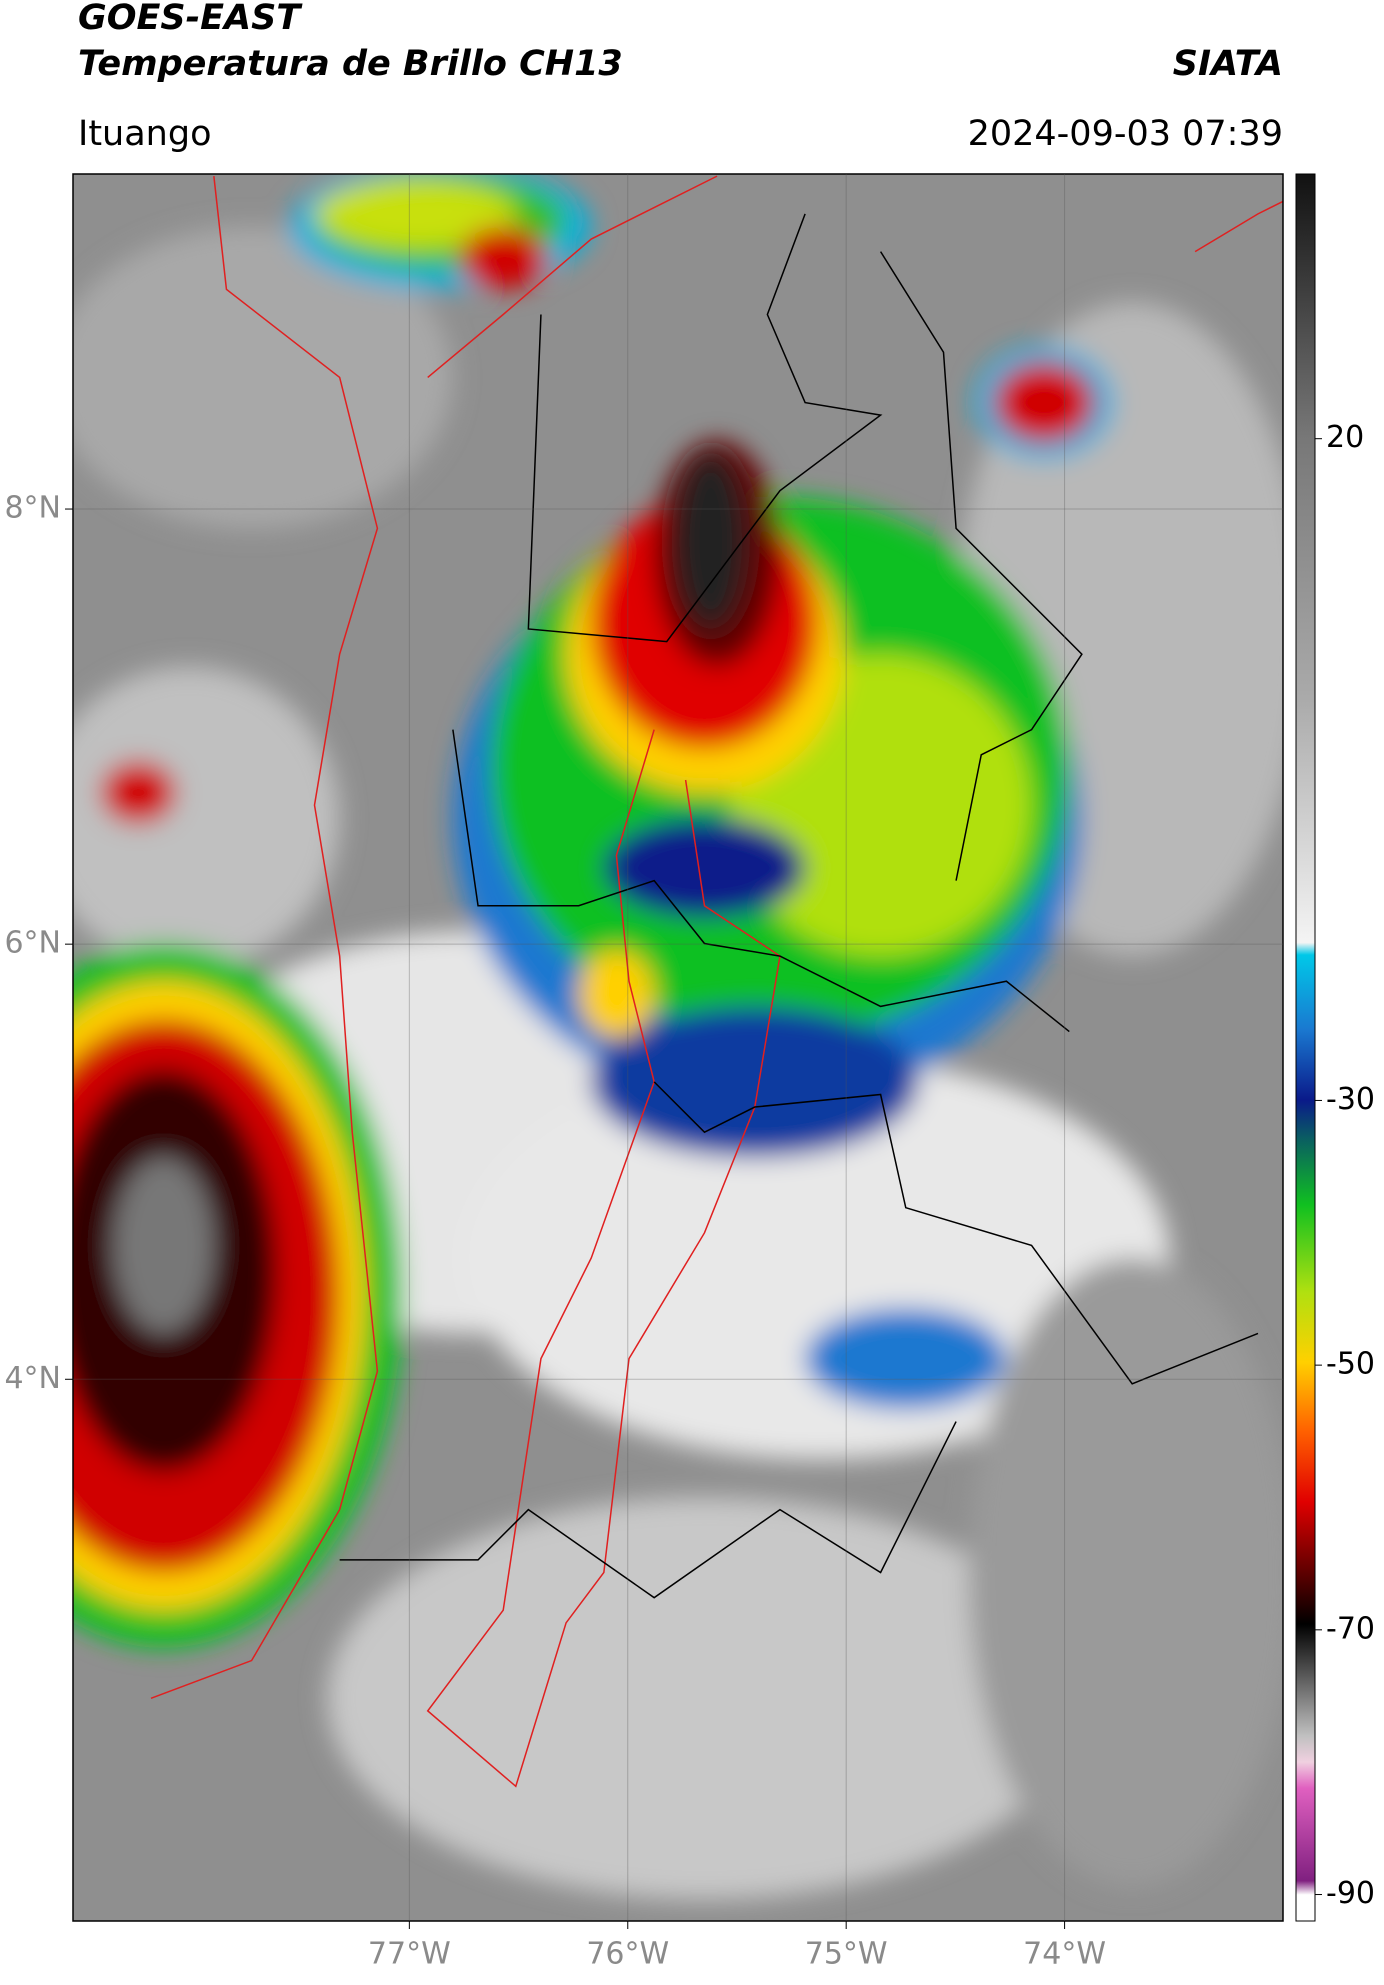 The image size is (1384, 1985). What do you see at coordinates (627, 1954) in the screenshot?
I see `x-tick-label: 76°W` at bounding box center [627, 1954].